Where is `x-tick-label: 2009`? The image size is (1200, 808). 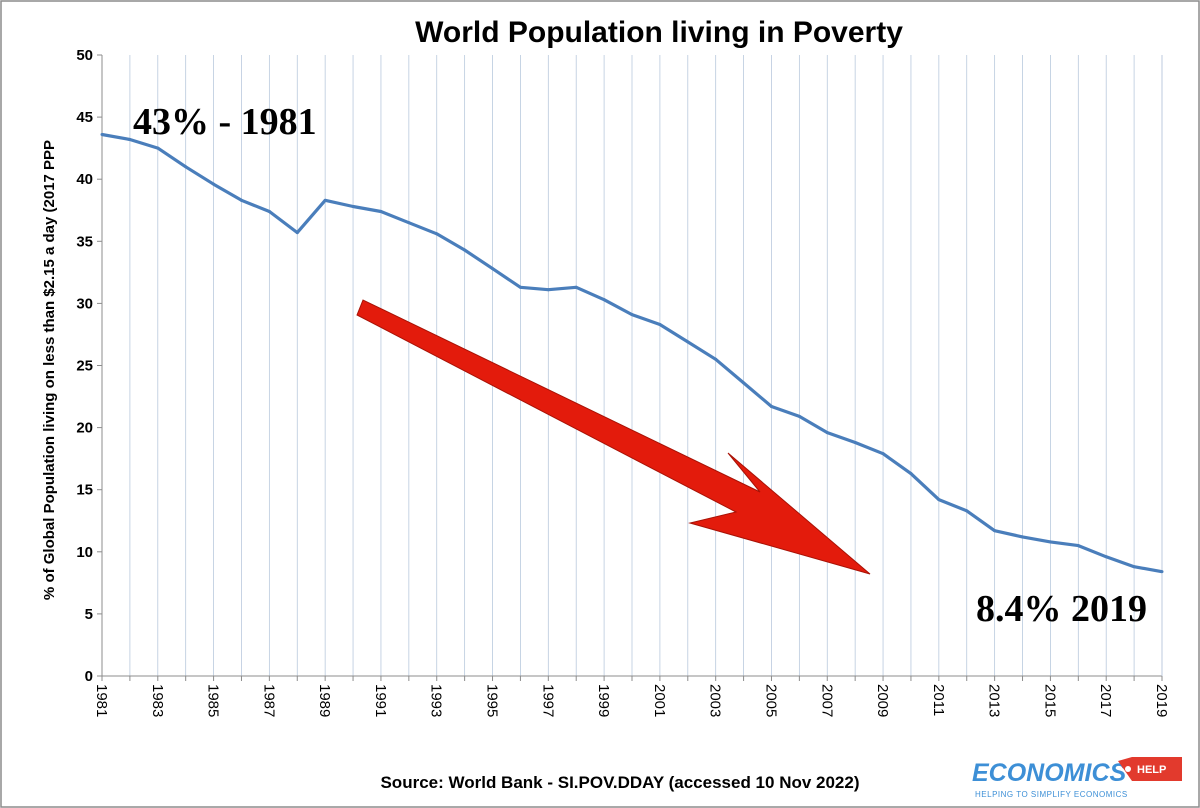 x-tick-label: 2009 is located at coordinates (882, 700).